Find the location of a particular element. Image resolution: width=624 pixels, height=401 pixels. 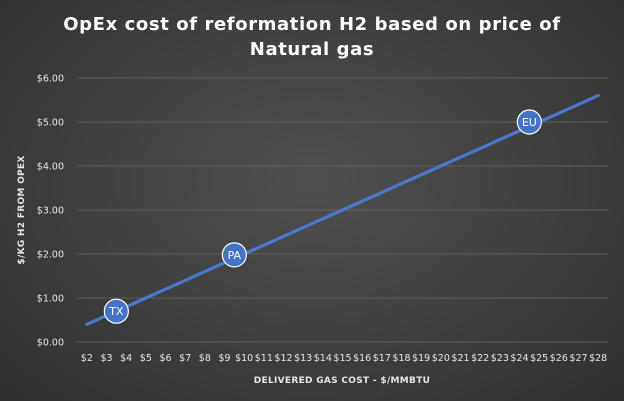

annotation-marker-eu is located at coordinates (529, 122).